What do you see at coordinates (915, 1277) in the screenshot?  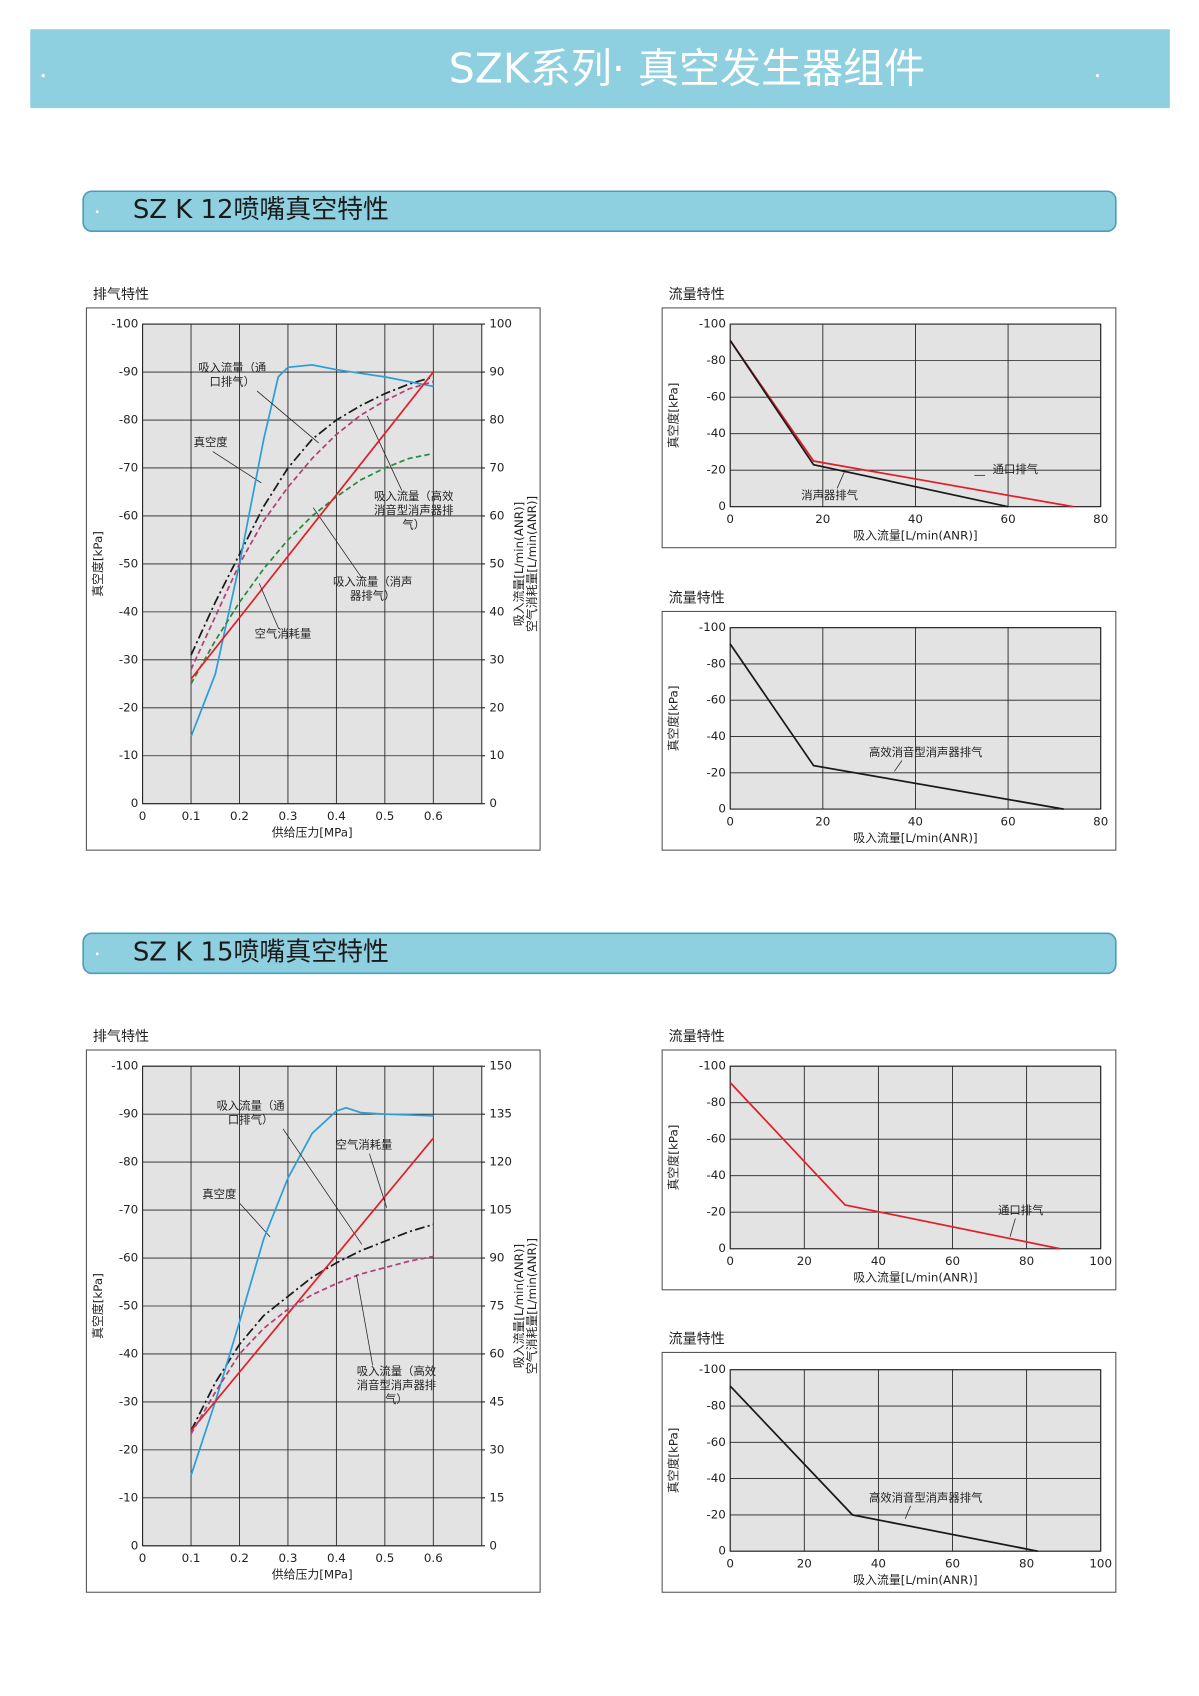 I see `x-axis-label: 吸入流量[L/min(ANR)]` at bounding box center [915, 1277].